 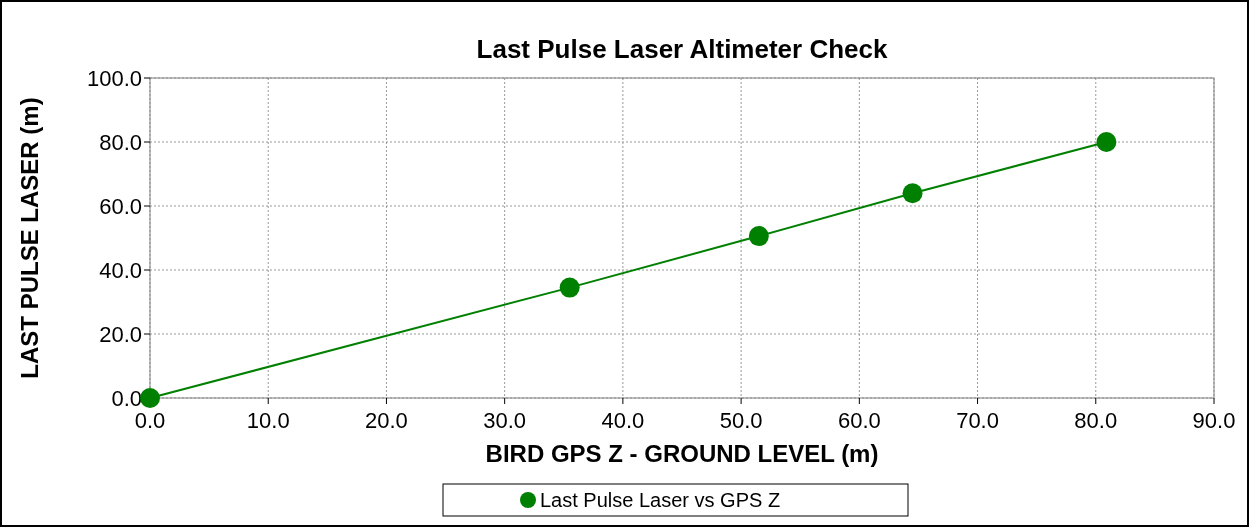 I want to click on y-tick-label: 80.0, so click(x=120, y=142).